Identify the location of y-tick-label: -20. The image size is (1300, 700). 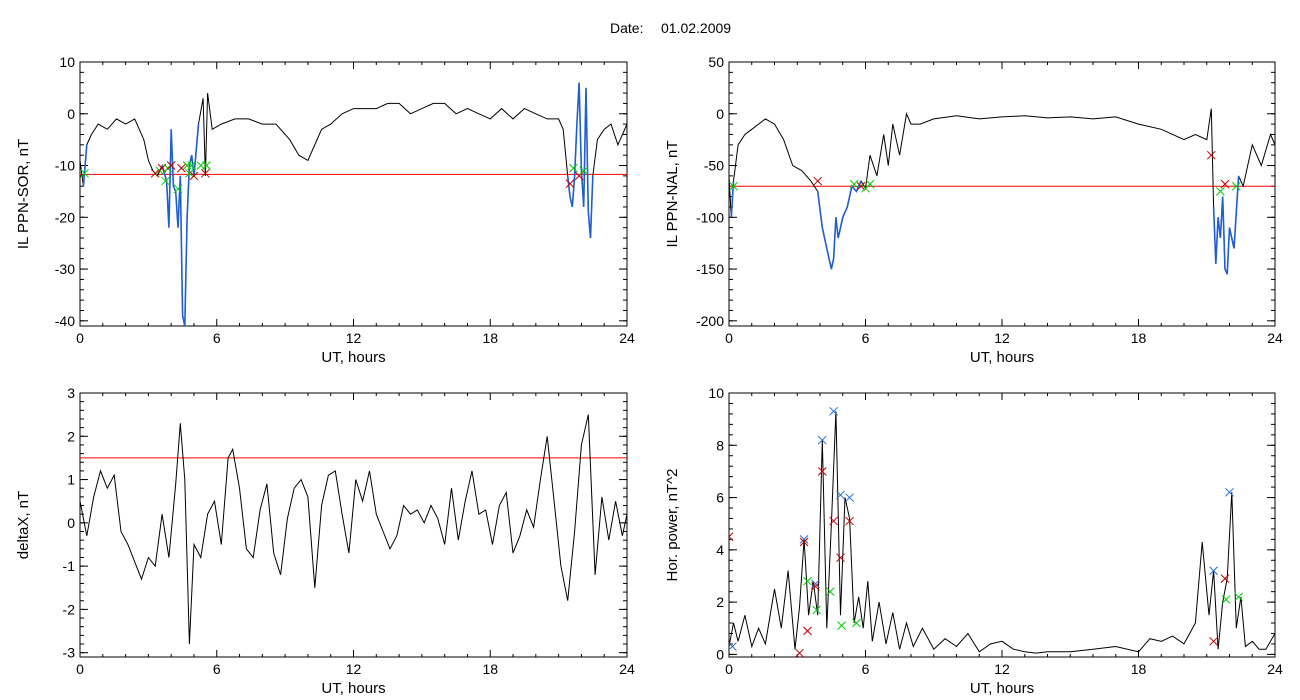
(65, 217).